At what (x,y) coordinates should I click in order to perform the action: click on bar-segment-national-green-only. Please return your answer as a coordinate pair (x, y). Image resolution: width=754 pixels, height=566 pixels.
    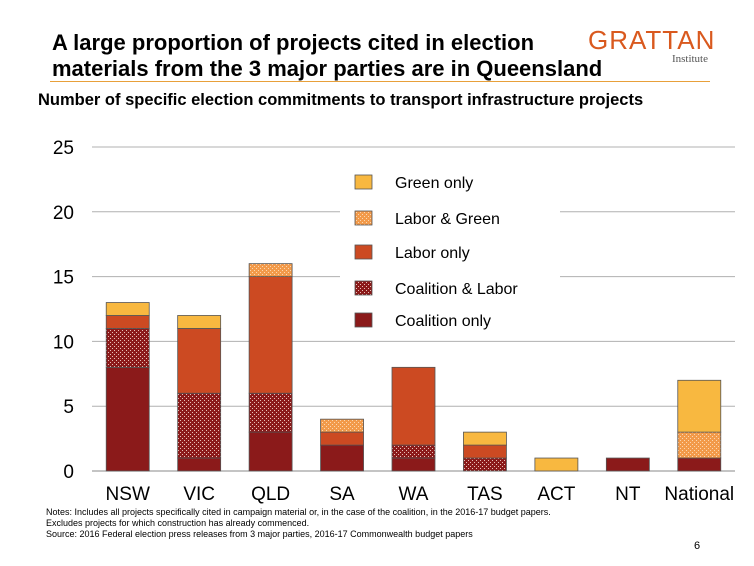
    Looking at the image, I should click on (699, 406).